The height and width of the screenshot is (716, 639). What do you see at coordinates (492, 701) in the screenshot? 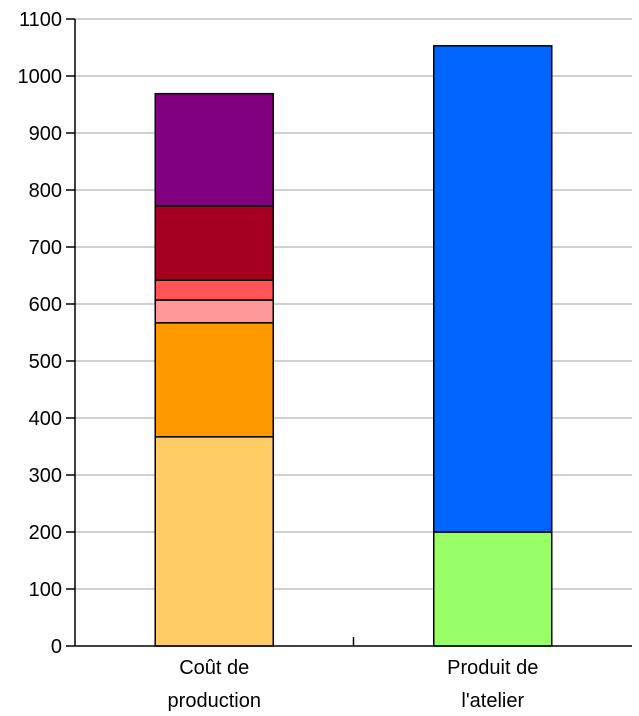
I see `x-category-label: l'atelier` at bounding box center [492, 701].